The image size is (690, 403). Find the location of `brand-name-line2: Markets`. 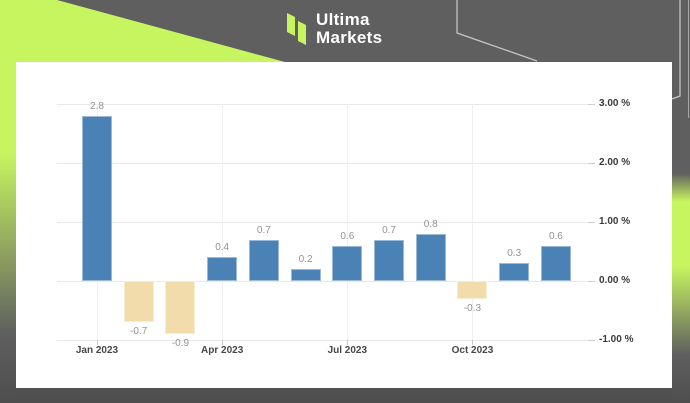

brand-name-line2: Markets is located at coordinates (349, 37).